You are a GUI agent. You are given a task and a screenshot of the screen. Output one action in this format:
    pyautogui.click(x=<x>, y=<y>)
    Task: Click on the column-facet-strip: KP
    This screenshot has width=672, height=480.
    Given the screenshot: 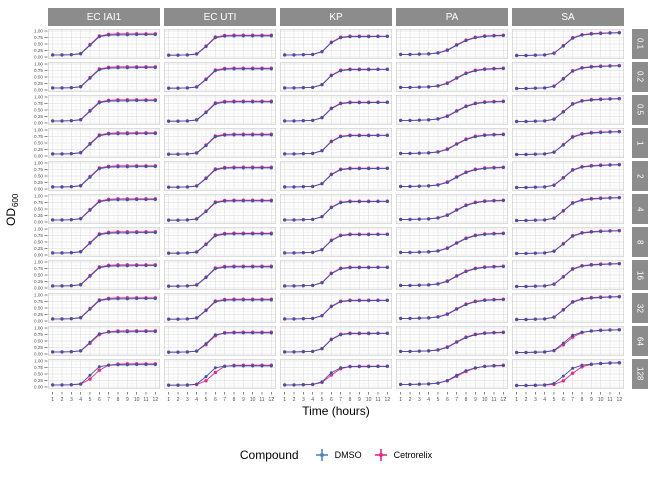 What is the action you would take?
    pyautogui.click(x=336, y=17)
    